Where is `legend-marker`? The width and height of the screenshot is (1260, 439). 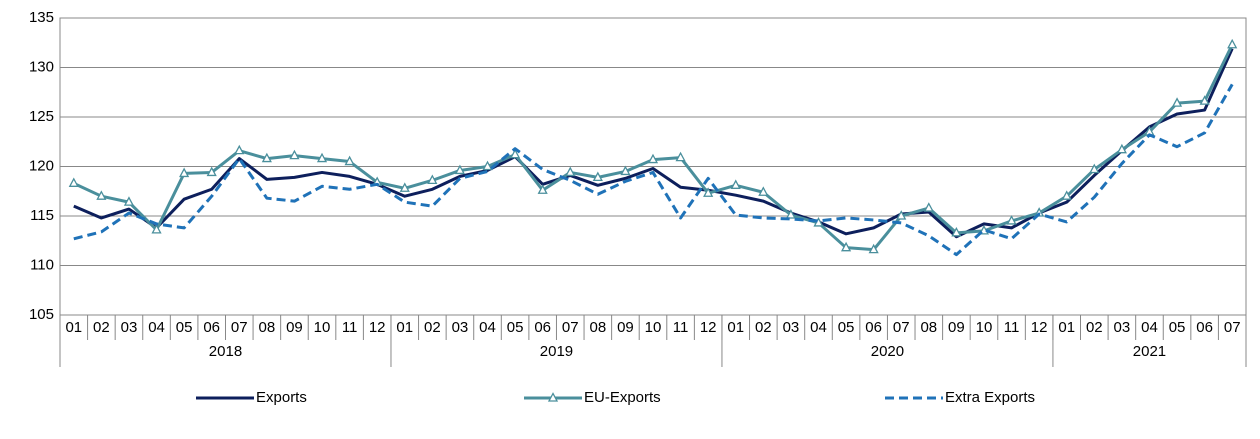 legend-marker is located at coordinates (553, 397).